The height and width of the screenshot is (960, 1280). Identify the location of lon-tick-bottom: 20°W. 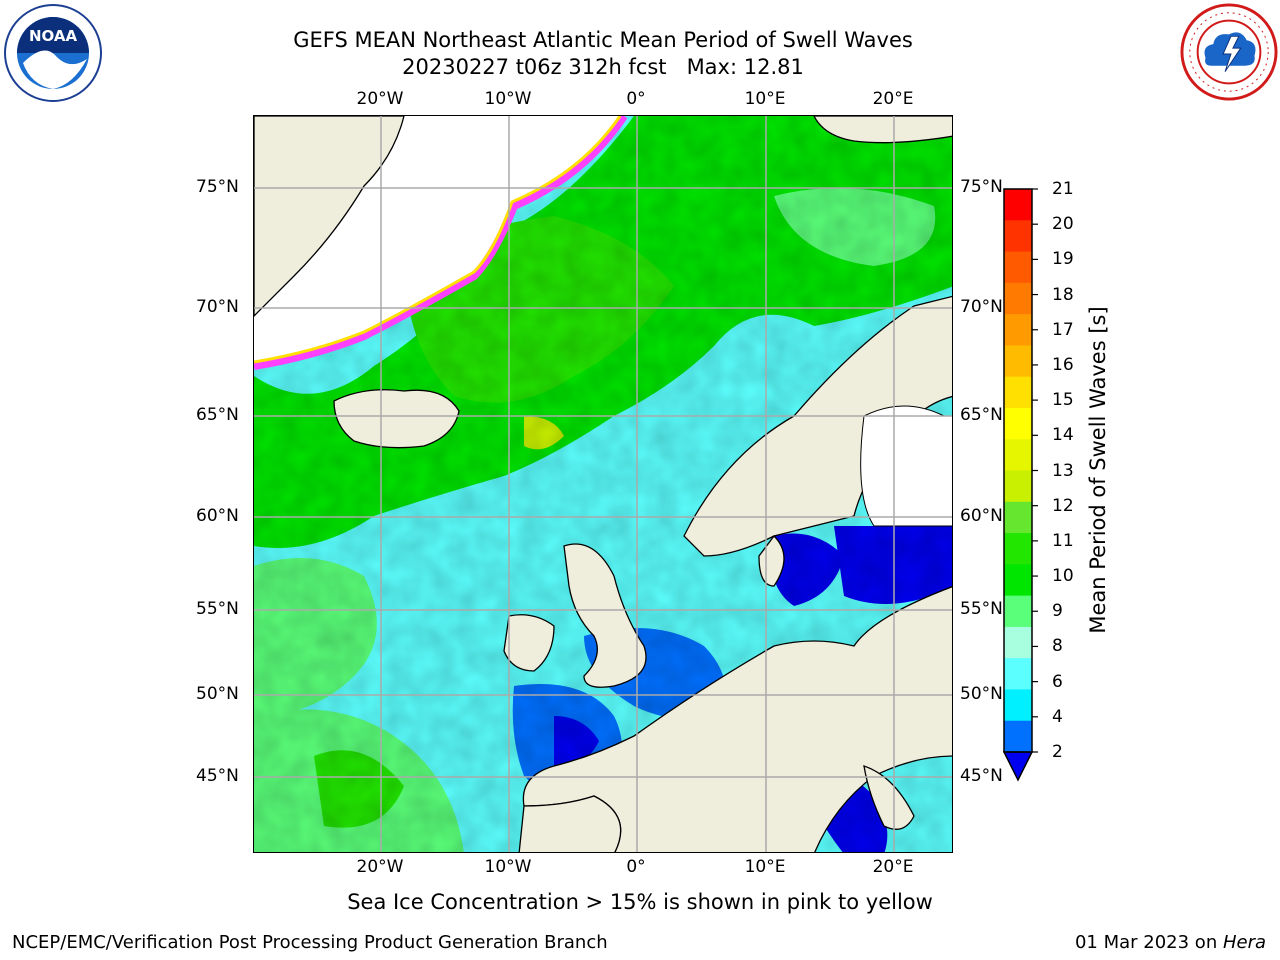
(380, 867).